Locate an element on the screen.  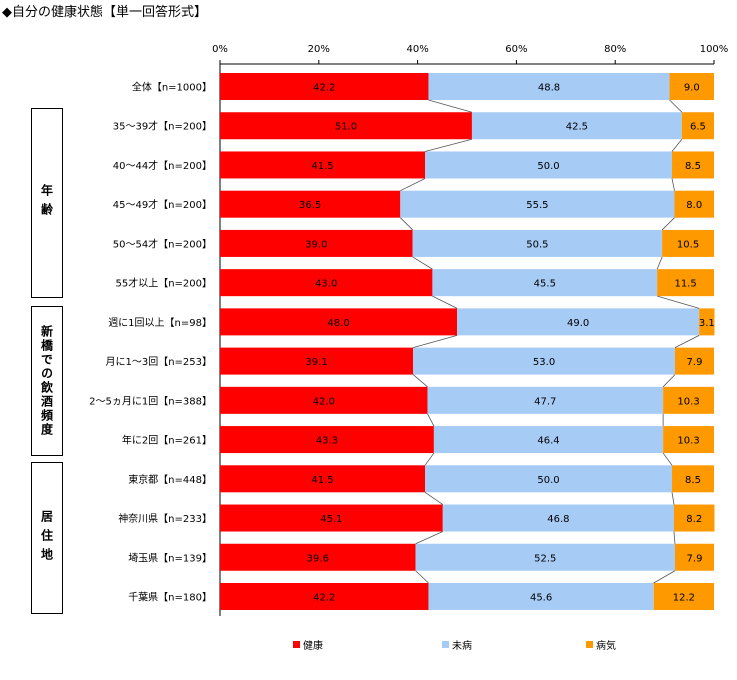
bar-value-label: 46.8 is located at coordinates (558, 519).